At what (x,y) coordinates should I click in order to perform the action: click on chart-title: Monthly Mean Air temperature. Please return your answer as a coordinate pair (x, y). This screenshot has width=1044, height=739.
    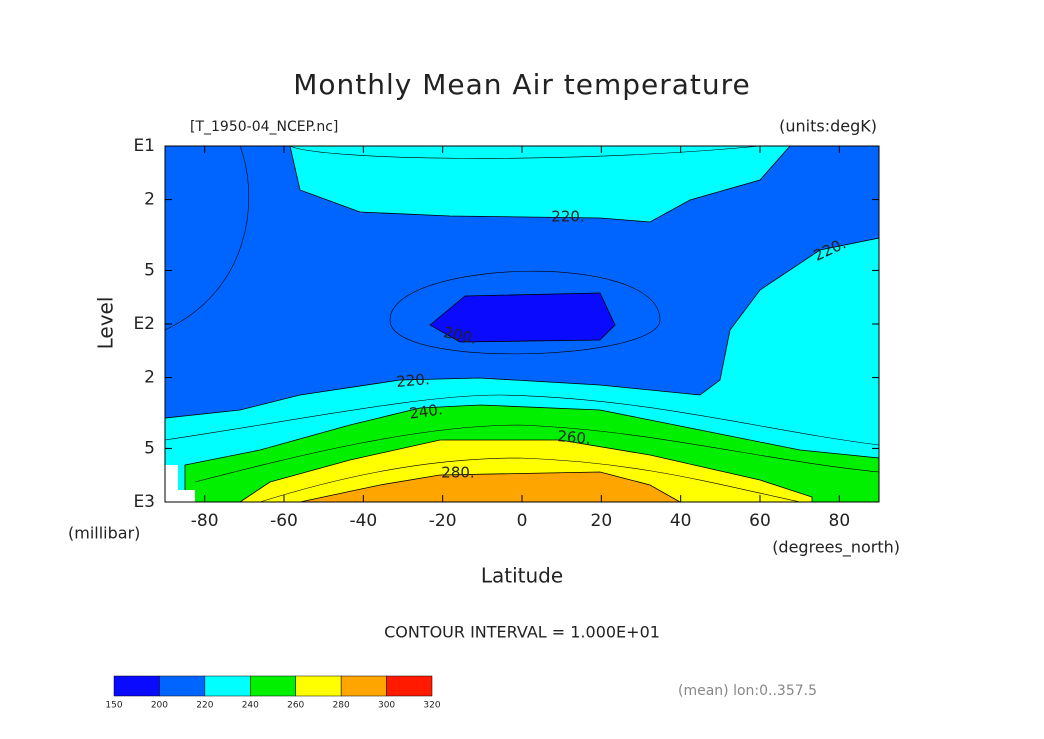
    Looking at the image, I should click on (522, 84).